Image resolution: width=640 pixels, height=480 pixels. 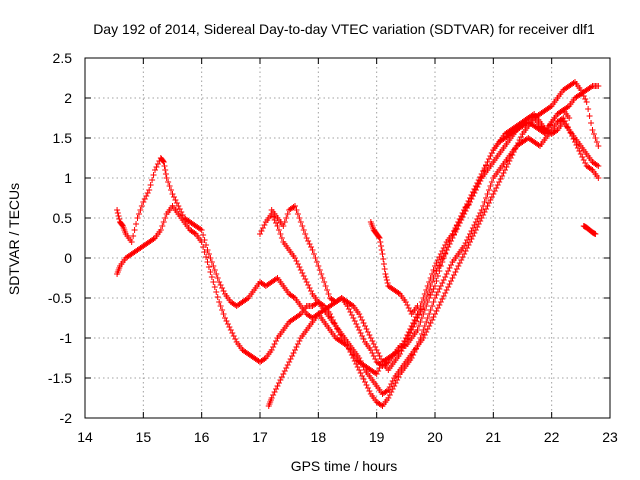 I want to click on y-tick-label: 2, so click(x=68, y=98).